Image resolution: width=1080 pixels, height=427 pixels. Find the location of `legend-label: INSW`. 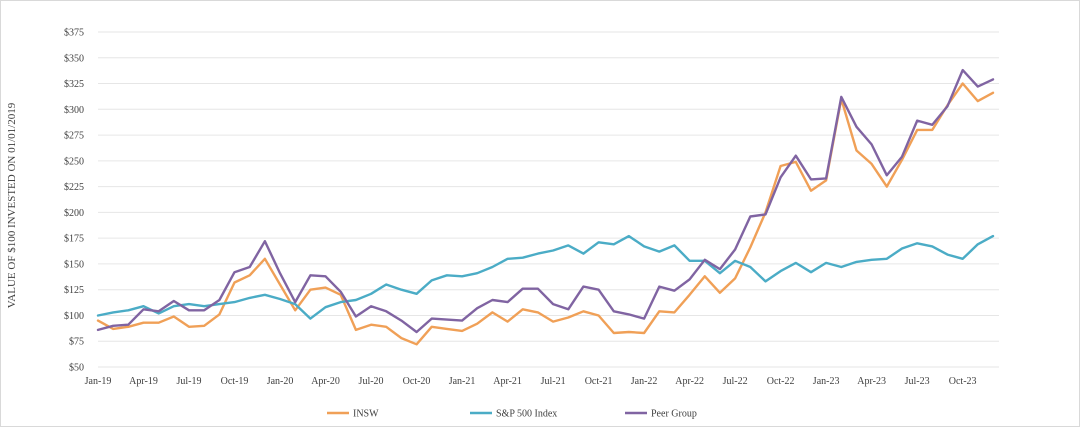

legend-label: INSW is located at coordinates (366, 414).